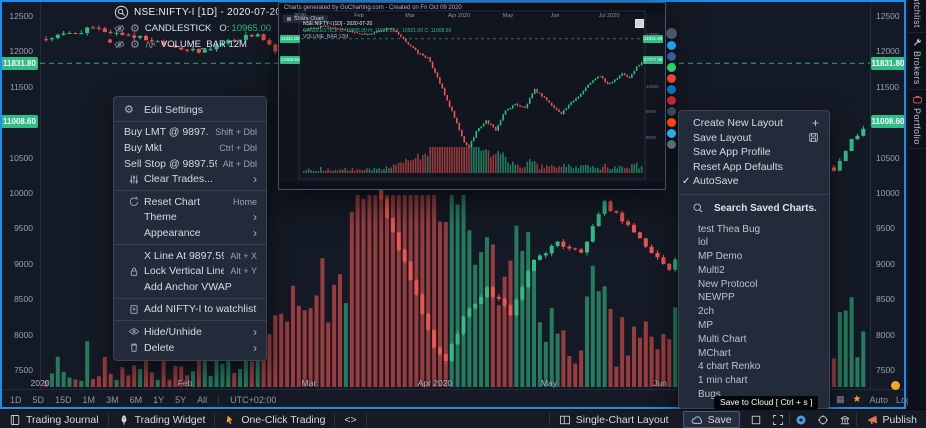 This screenshot has height=428, width=926. I want to click on preview-volume: VOLUME_BAR 12M, so click(326, 37).